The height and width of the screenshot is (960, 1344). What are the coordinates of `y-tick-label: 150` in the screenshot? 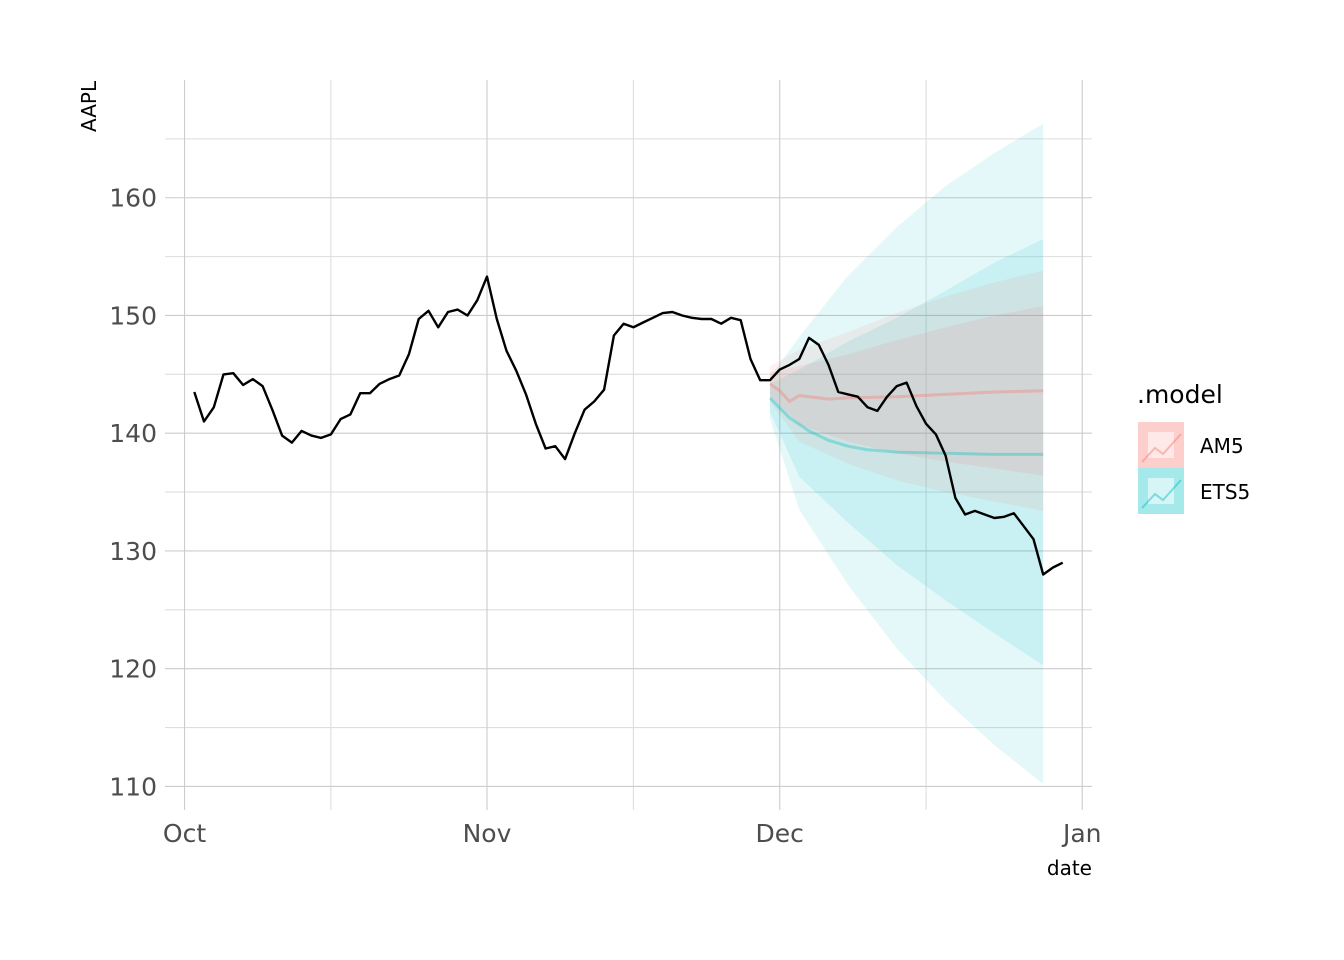 It's located at (133, 315).